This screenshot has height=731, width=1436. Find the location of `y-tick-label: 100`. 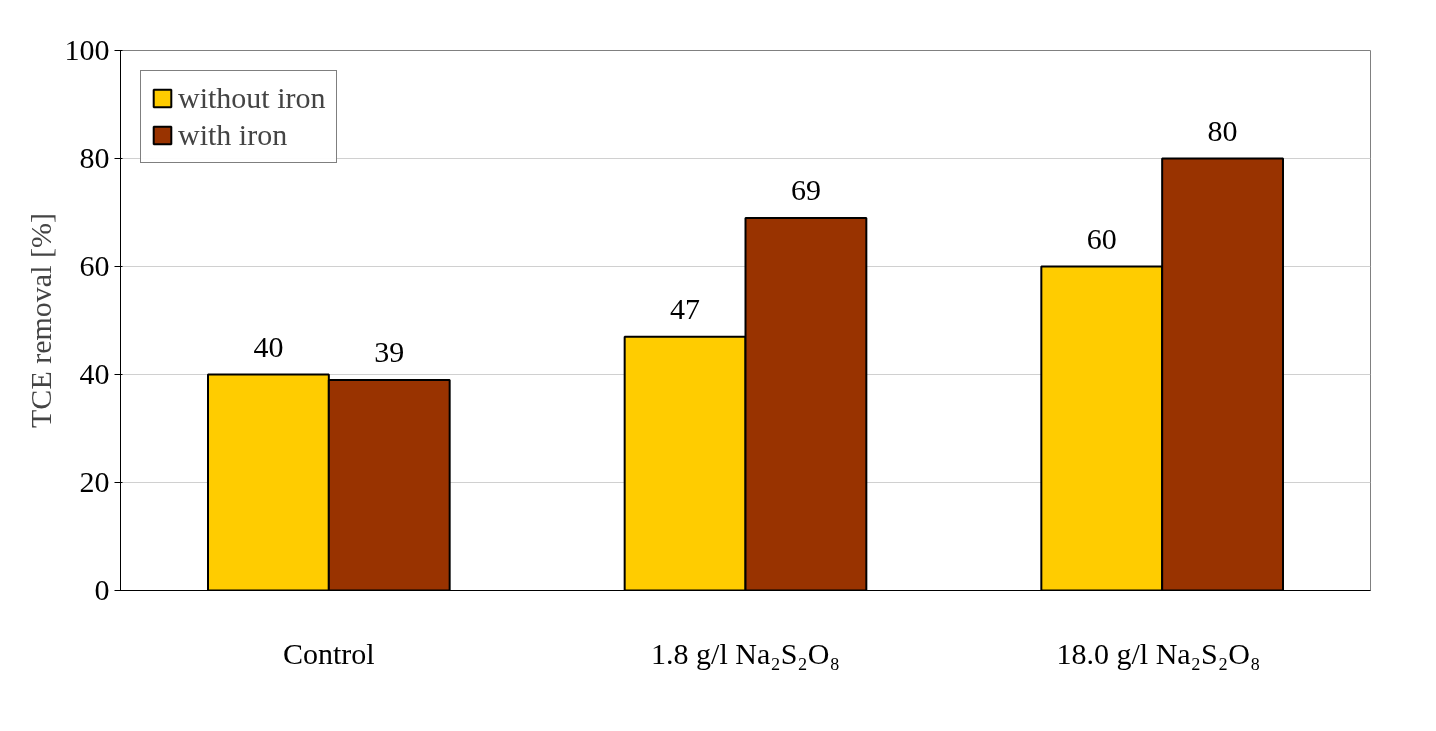

y-tick-label: 100 is located at coordinates (87, 49).